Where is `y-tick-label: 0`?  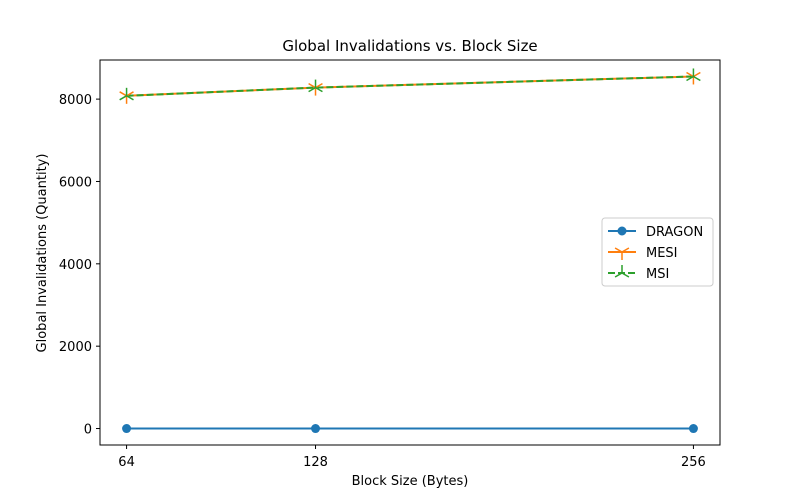 y-tick-label: 0 is located at coordinates (88, 430).